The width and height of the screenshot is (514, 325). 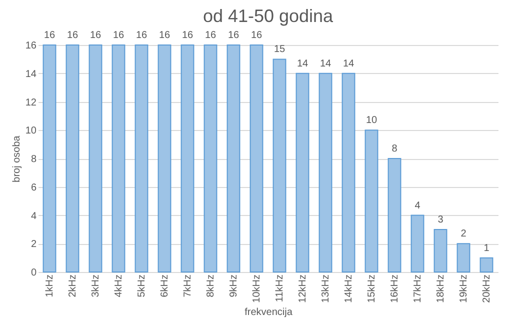 What do you see at coordinates (50, 286) in the screenshot?
I see `x-tick-label: 1kHz` at bounding box center [50, 286].